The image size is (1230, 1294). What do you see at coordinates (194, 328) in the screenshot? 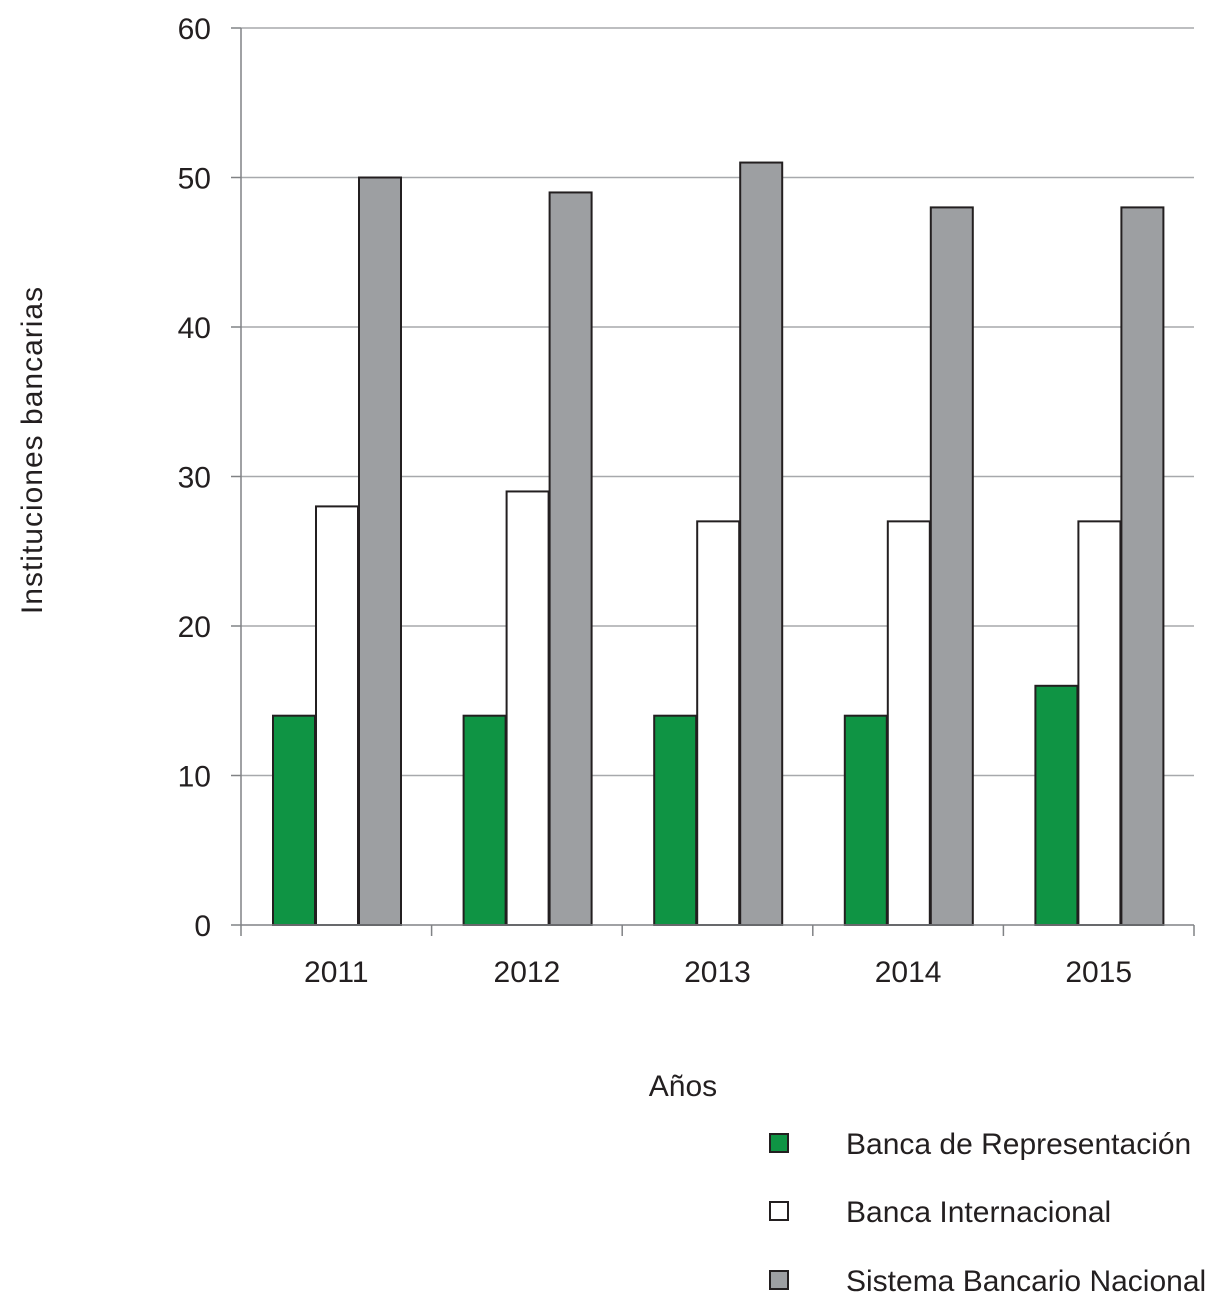
I see `y-tick-label: 40` at bounding box center [194, 328].